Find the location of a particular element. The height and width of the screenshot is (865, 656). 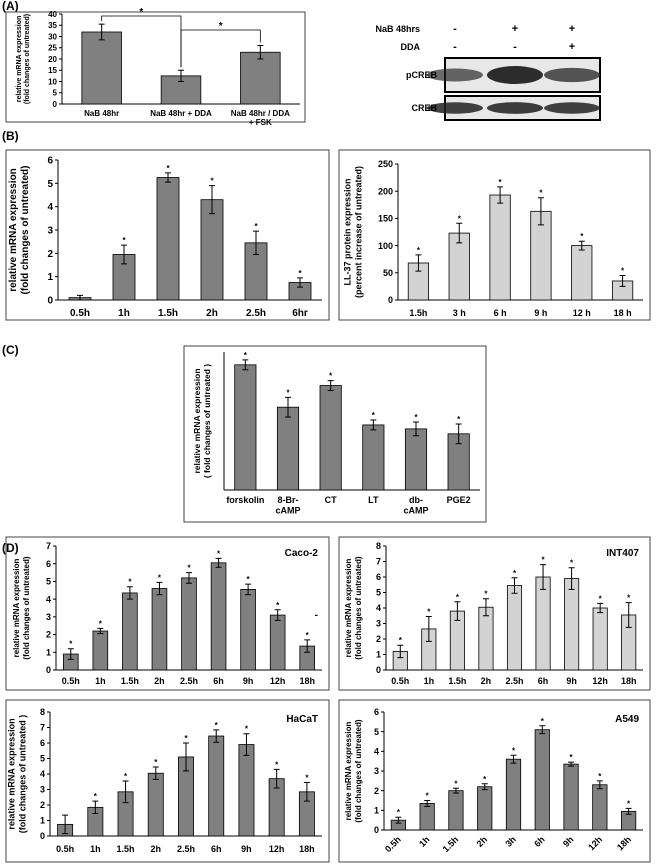

chart-title: Caco-2 is located at coordinates (302, 553).